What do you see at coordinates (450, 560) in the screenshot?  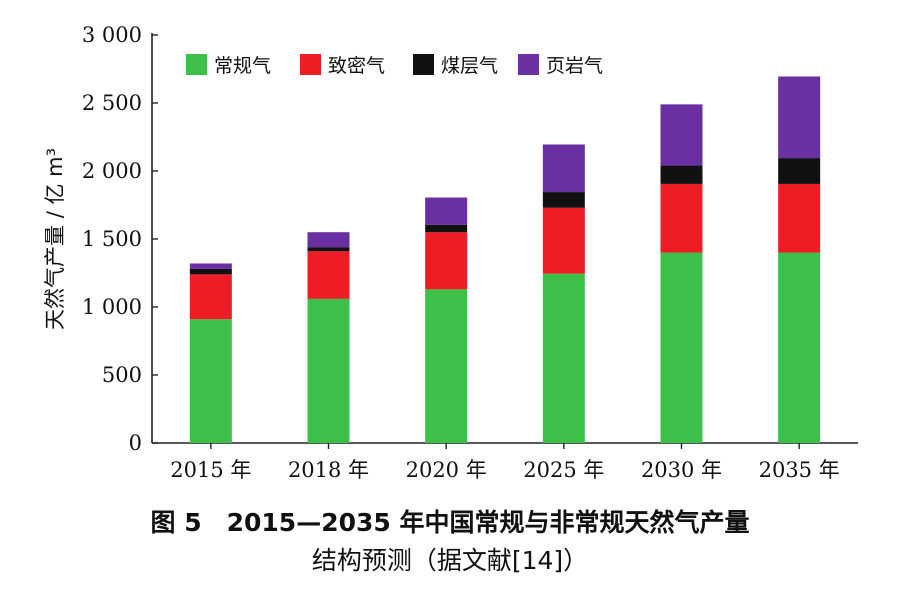 I see `figure-caption-subtitle: 结构预测（据文献[14]）` at bounding box center [450, 560].